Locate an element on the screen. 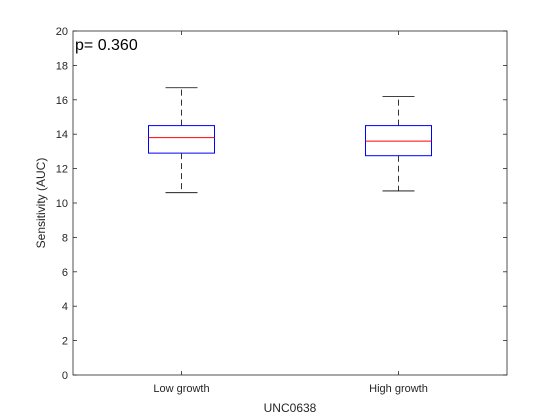 The height and width of the screenshot is (420, 560). y-tick-label: 20 is located at coordinates (62, 32).